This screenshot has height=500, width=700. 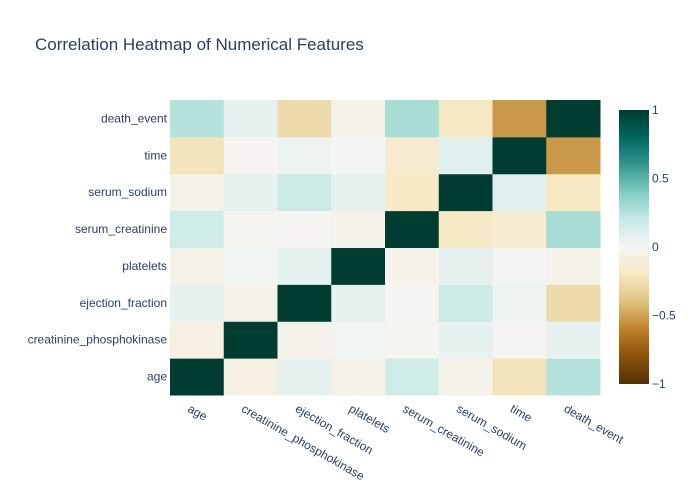 I want to click on heatmap-cell-age-serum_creatinine, so click(x=412, y=377).